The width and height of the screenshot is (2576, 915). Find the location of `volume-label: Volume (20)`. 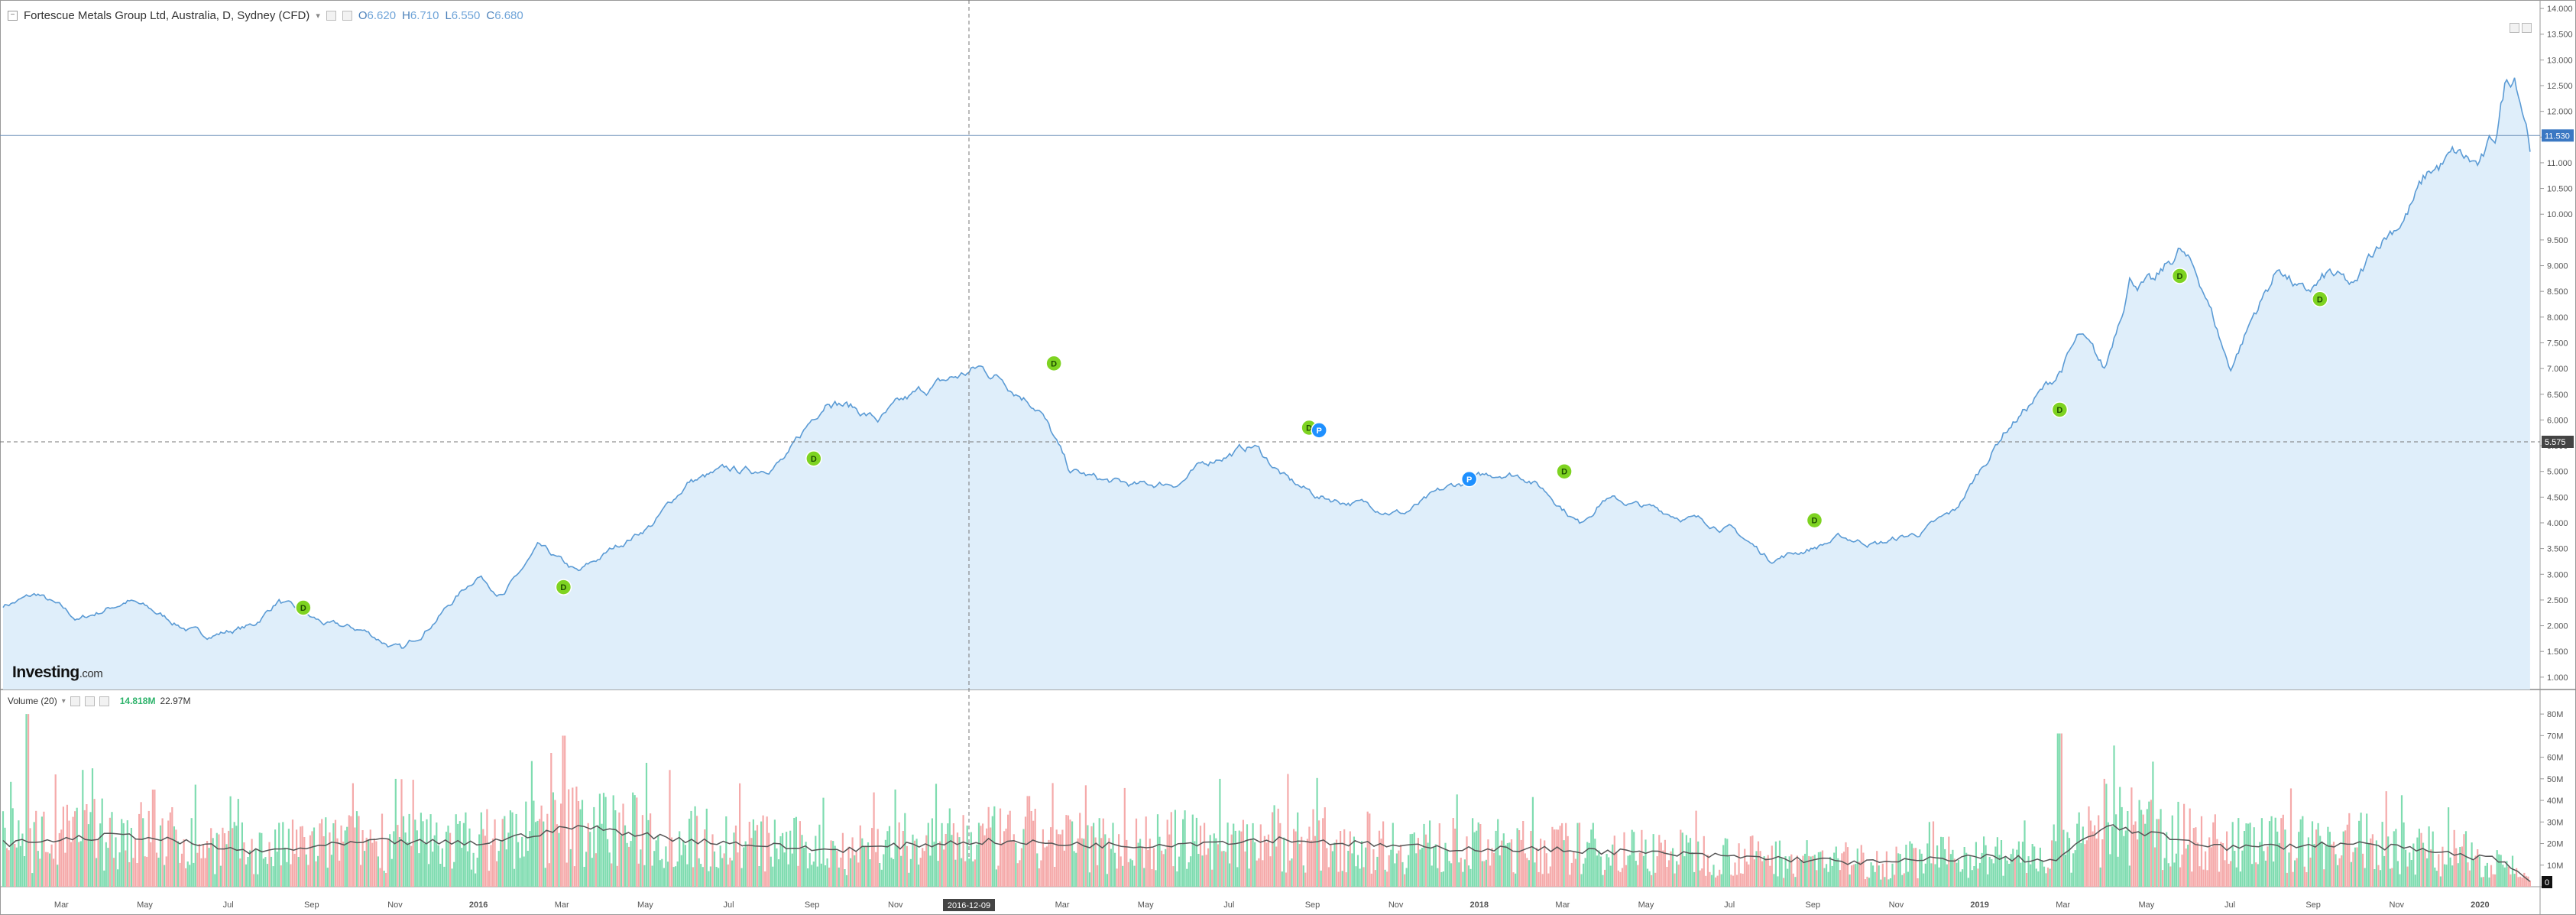

volume-label: Volume (20) is located at coordinates (32, 701).